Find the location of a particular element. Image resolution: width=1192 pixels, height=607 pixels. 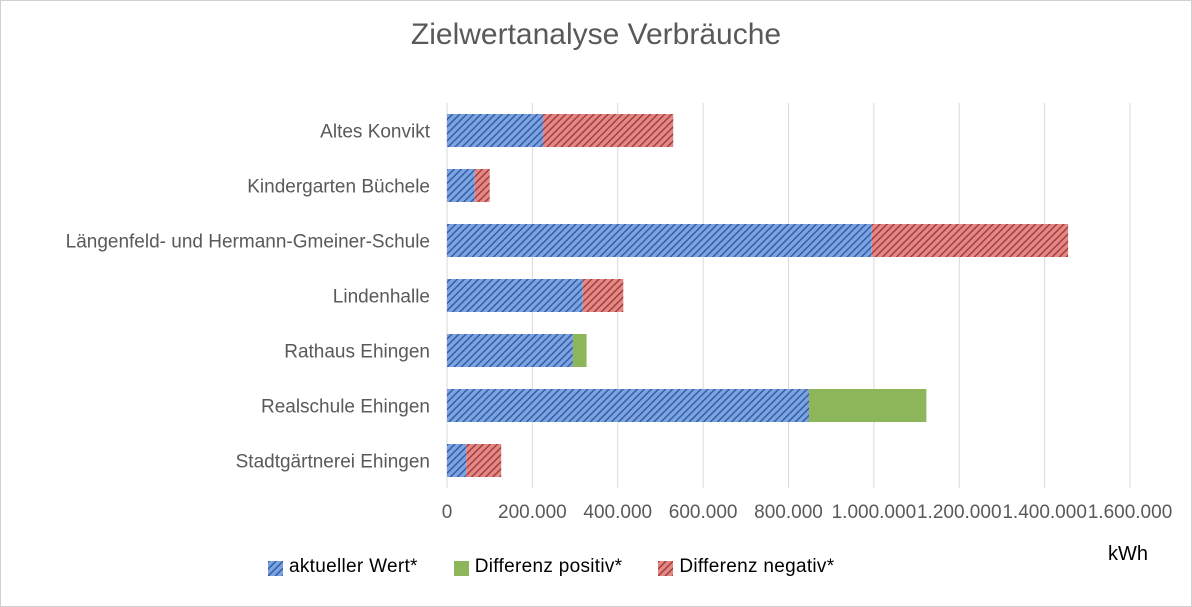

legend-label-aktueller-wert: aktueller Wert* is located at coordinates (353, 566).